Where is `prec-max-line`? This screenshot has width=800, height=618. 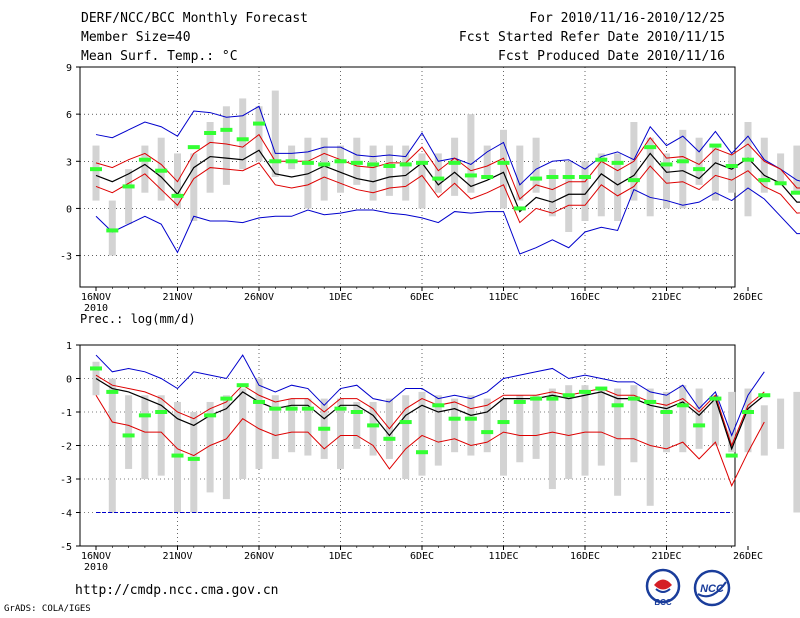
prec-max-line is located at coordinates (430, 395).